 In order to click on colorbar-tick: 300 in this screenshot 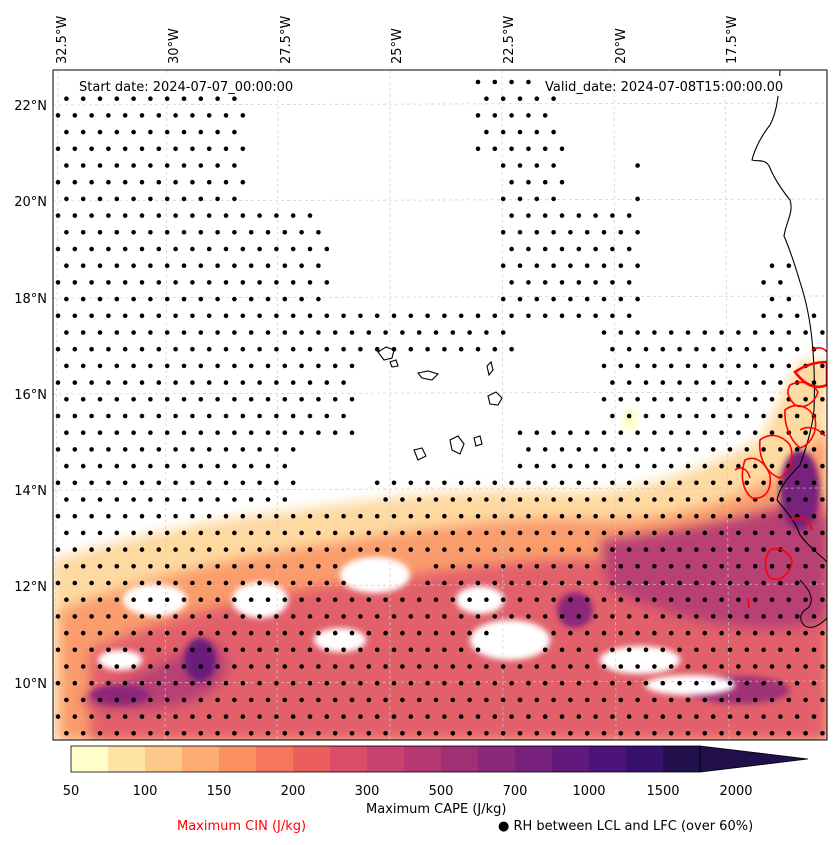, I will do `click(367, 791)`.